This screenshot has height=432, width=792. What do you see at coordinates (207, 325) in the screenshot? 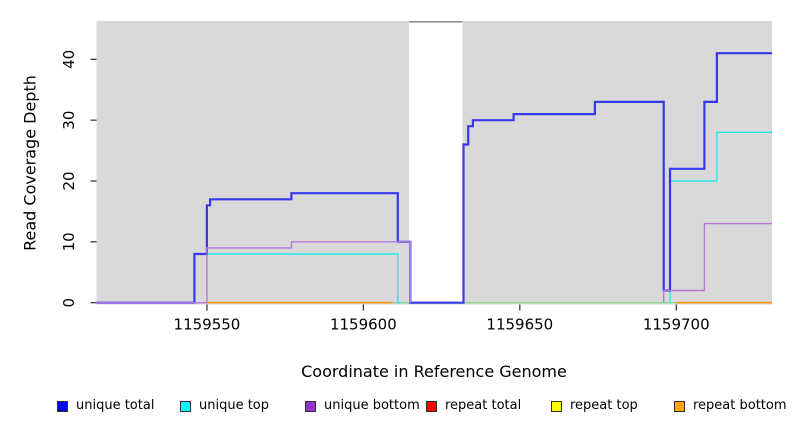
I see `x-tick-label: 1159550` at bounding box center [207, 325].